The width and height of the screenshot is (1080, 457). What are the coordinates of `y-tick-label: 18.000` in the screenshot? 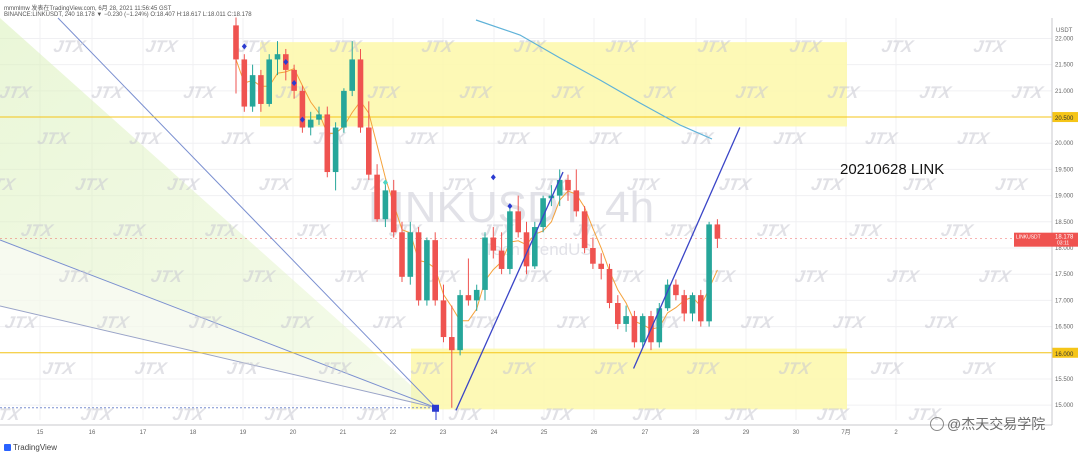 It's located at (1064, 249).